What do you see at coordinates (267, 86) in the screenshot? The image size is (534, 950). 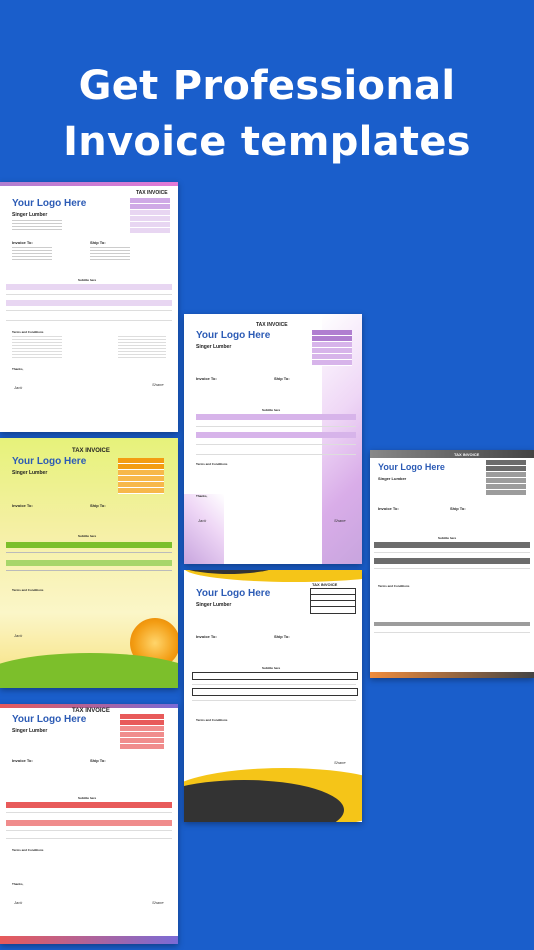 I see `headline-line-1: Get Professional` at bounding box center [267, 86].